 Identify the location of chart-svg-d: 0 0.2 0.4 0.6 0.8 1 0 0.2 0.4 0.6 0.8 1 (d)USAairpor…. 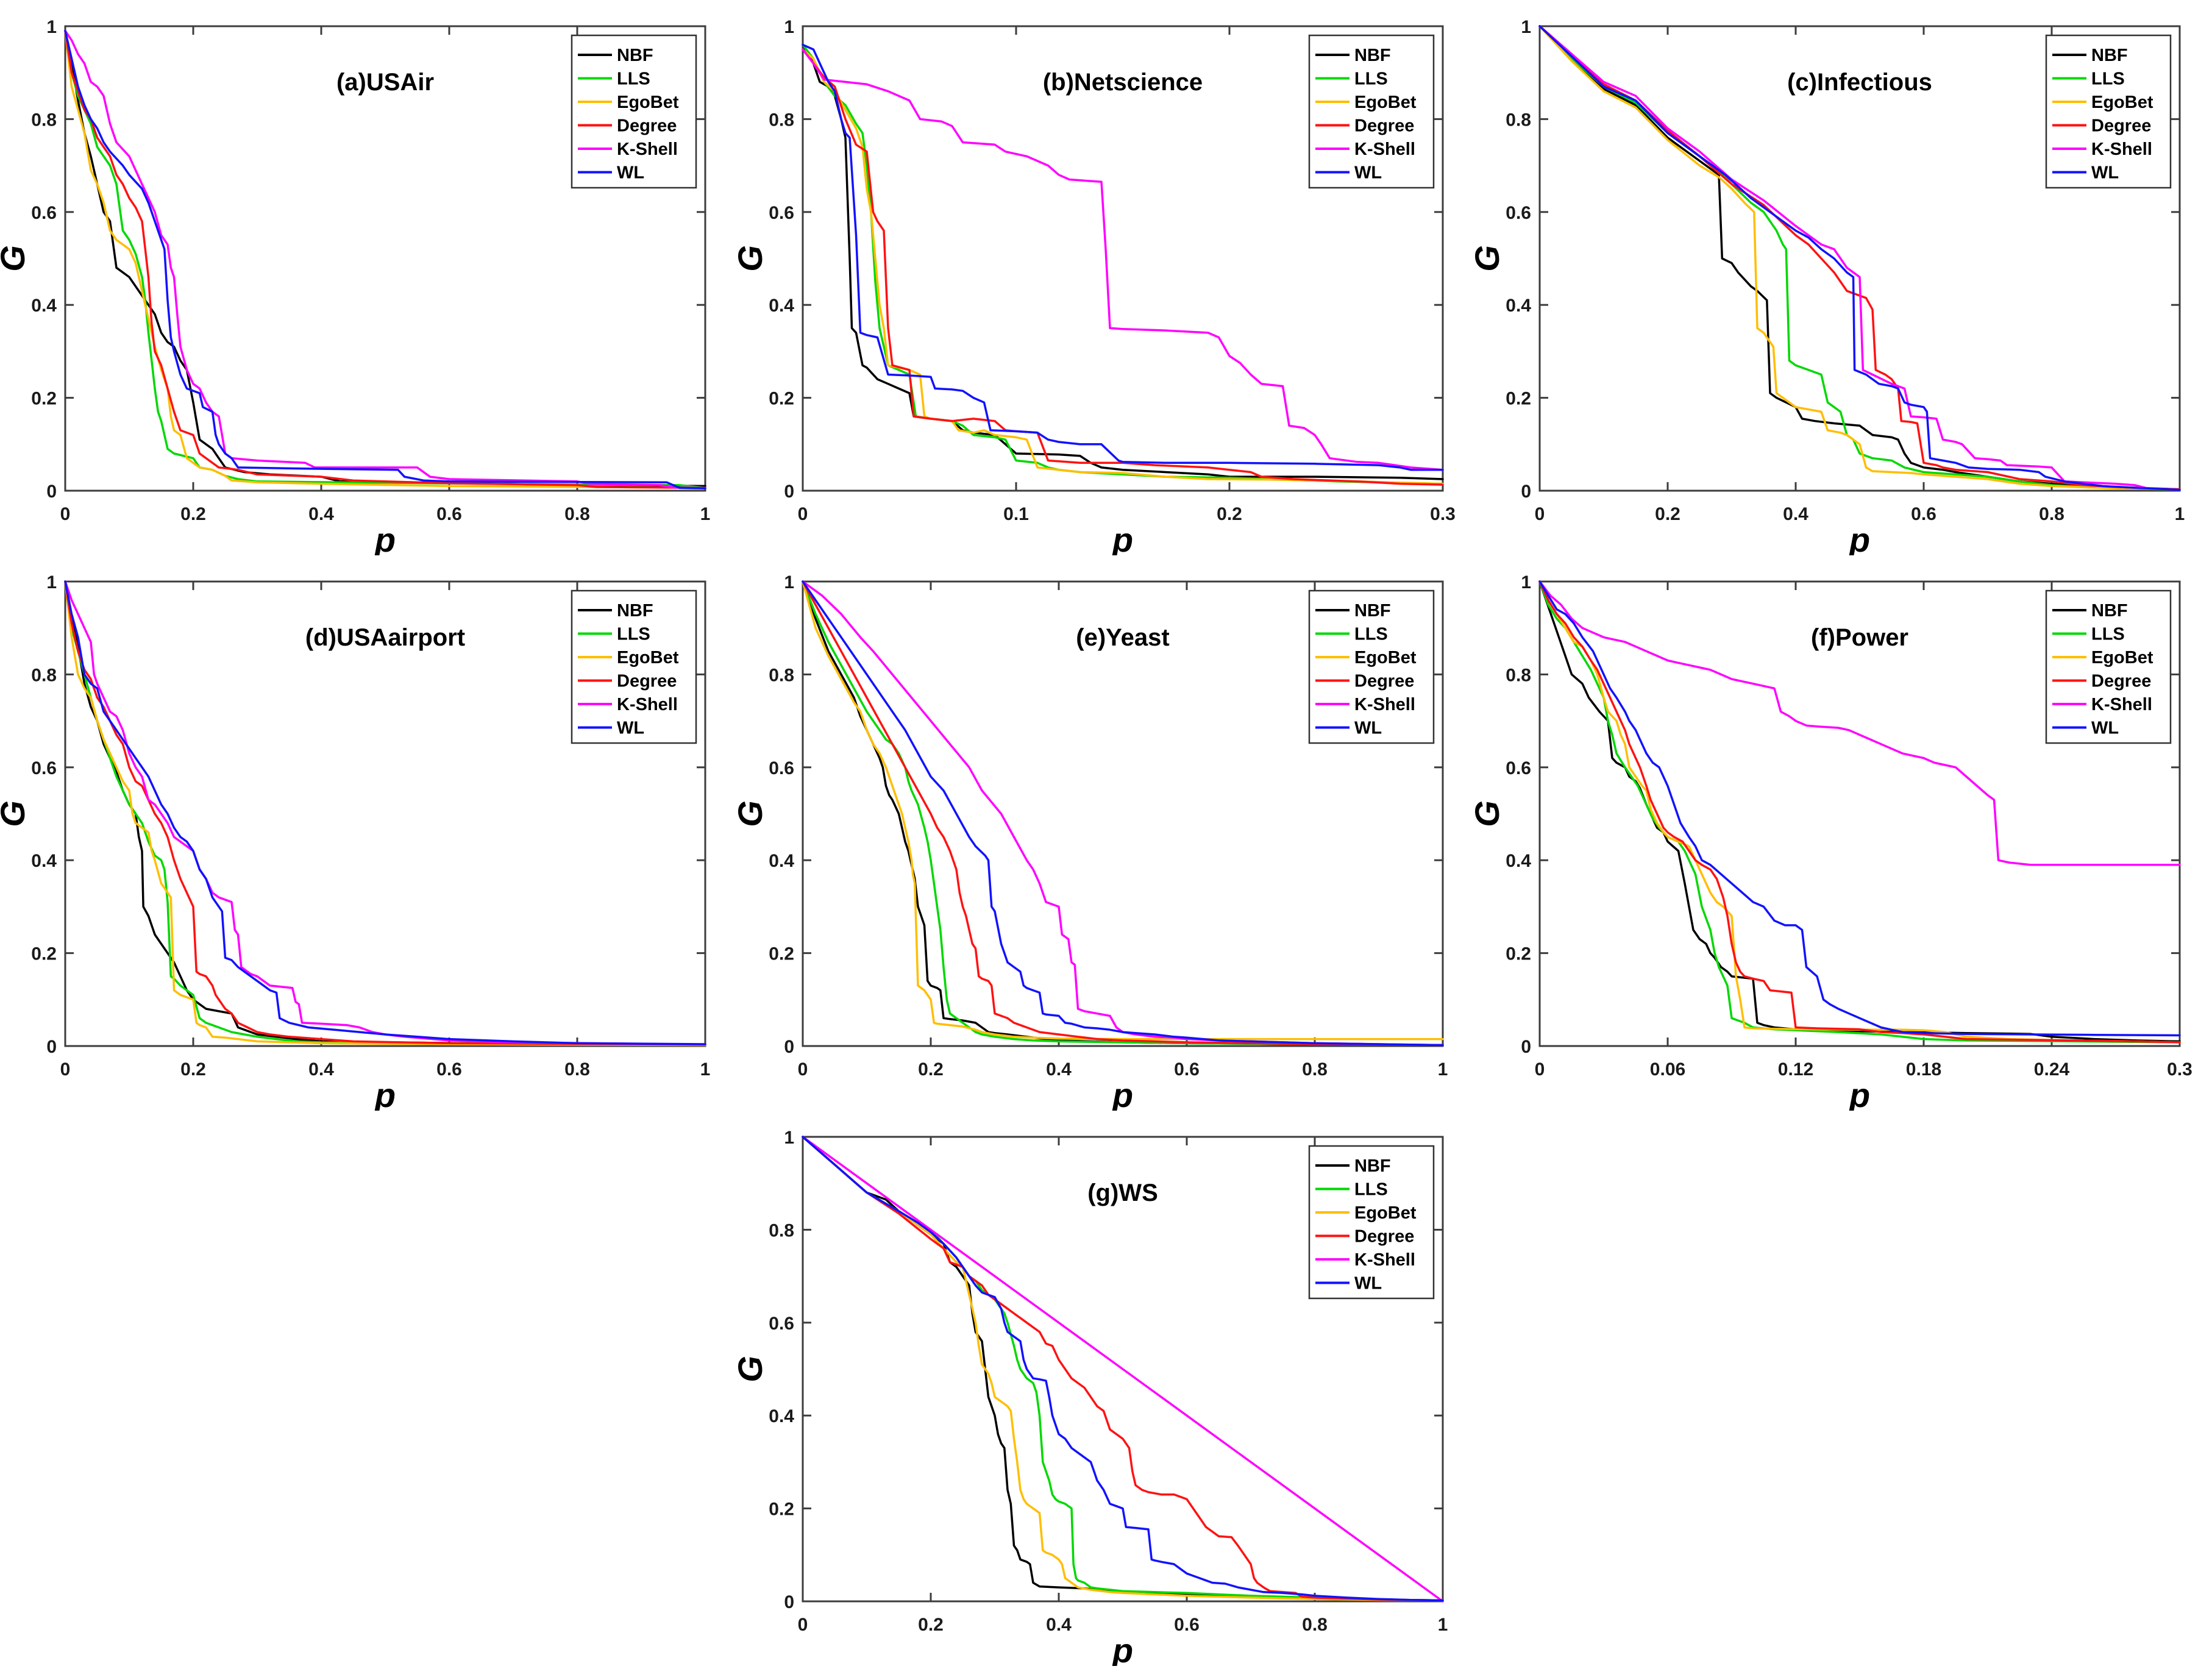
(355, 843).